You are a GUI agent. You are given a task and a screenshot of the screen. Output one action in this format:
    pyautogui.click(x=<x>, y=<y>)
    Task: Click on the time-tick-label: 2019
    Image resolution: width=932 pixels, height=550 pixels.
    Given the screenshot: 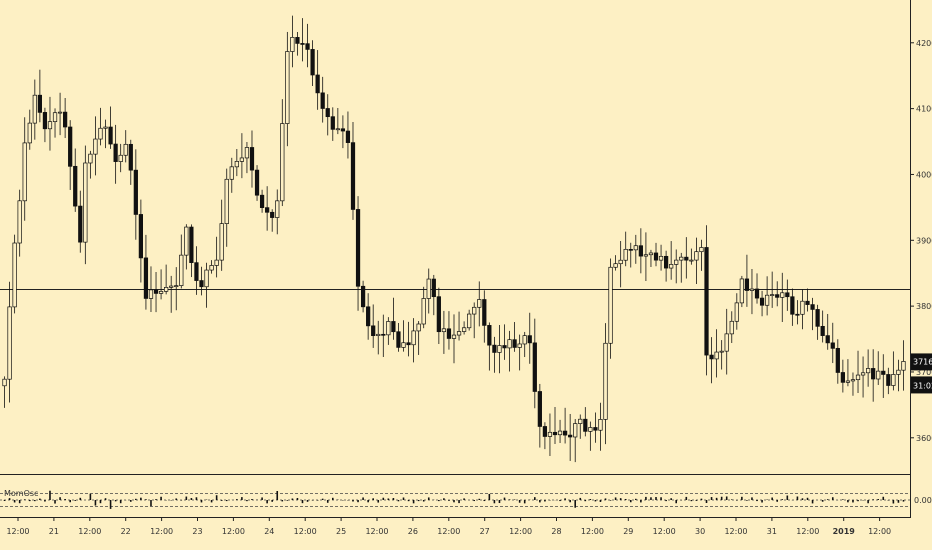 What is the action you would take?
    pyautogui.click(x=844, y=531)
    